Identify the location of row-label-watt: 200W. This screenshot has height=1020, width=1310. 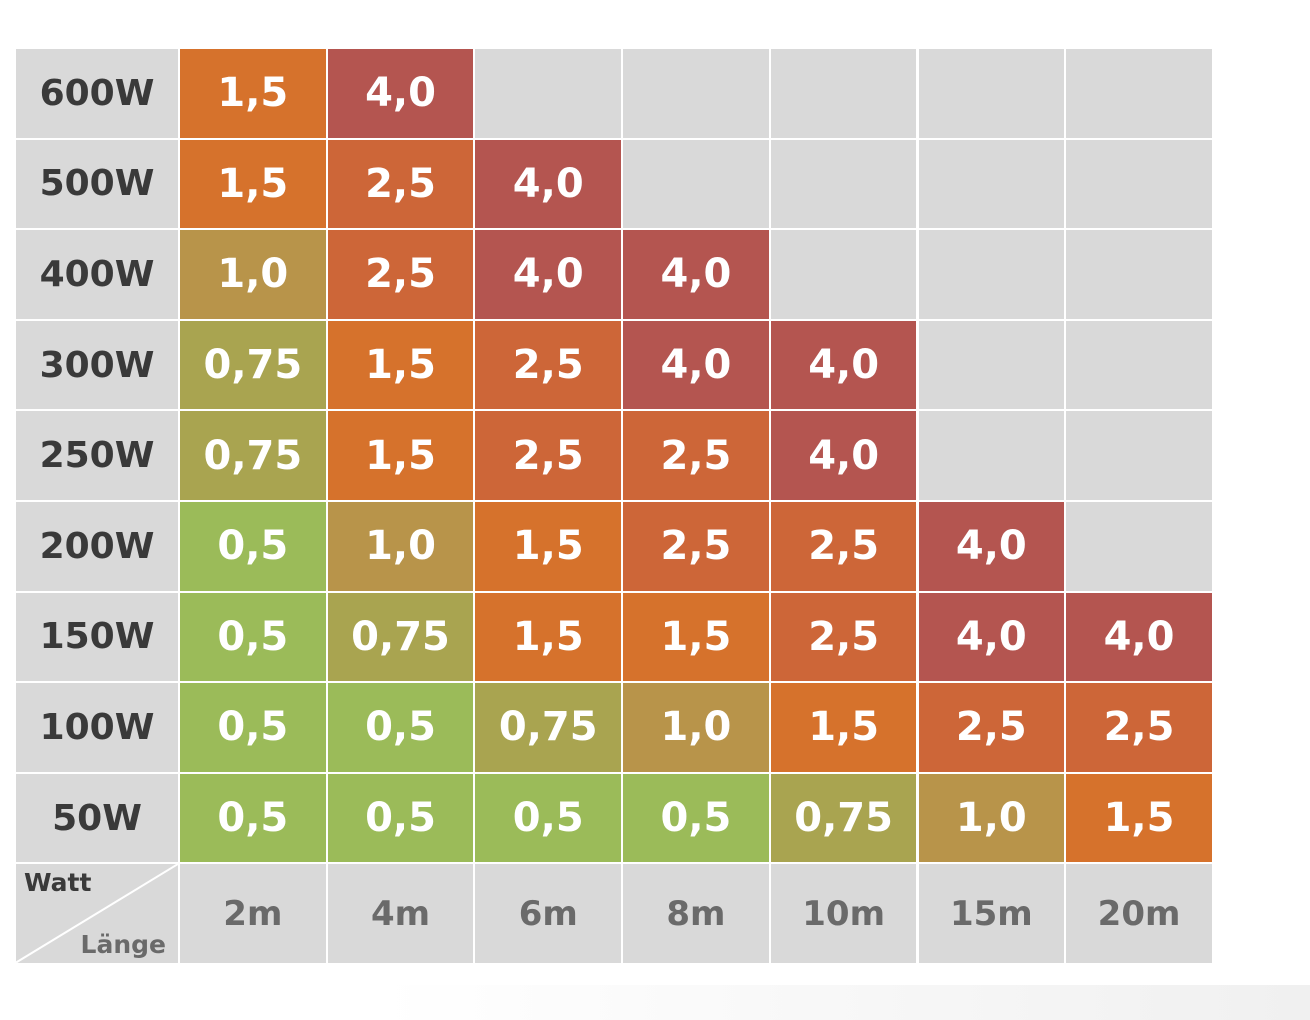
(97, 546).